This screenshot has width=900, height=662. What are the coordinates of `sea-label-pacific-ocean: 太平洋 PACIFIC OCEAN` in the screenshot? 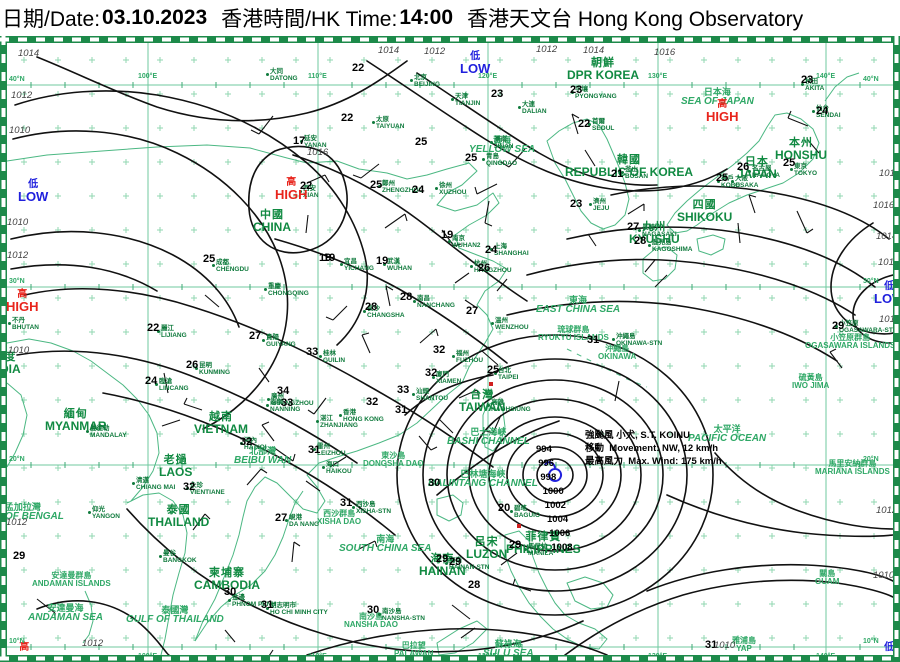 It's located at (727, 434).